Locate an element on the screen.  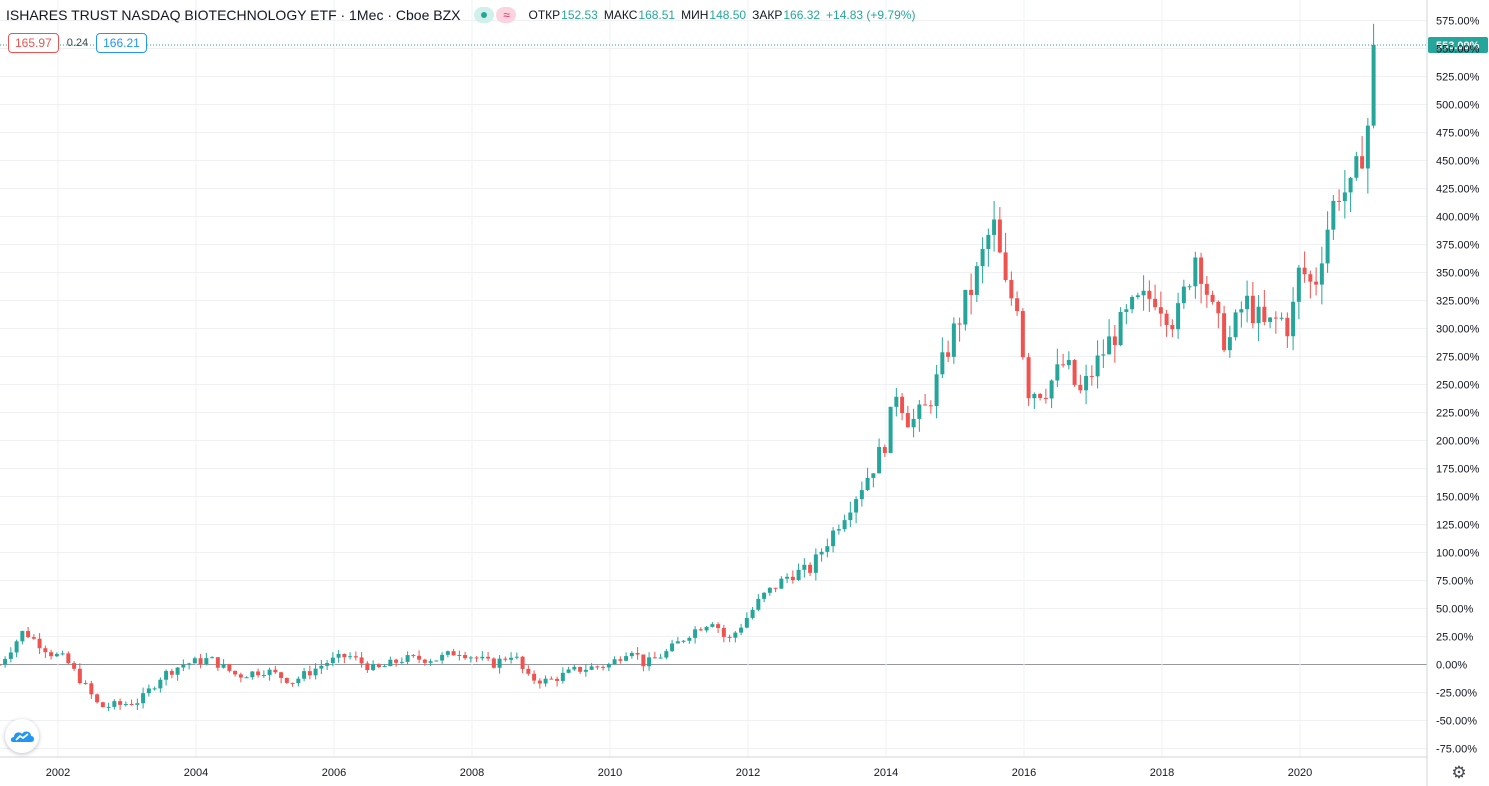
x-axis: 2002 2004 2006 2008 2010 2012 2014 2016 2018 2020 is located at coordinates (713, 767).